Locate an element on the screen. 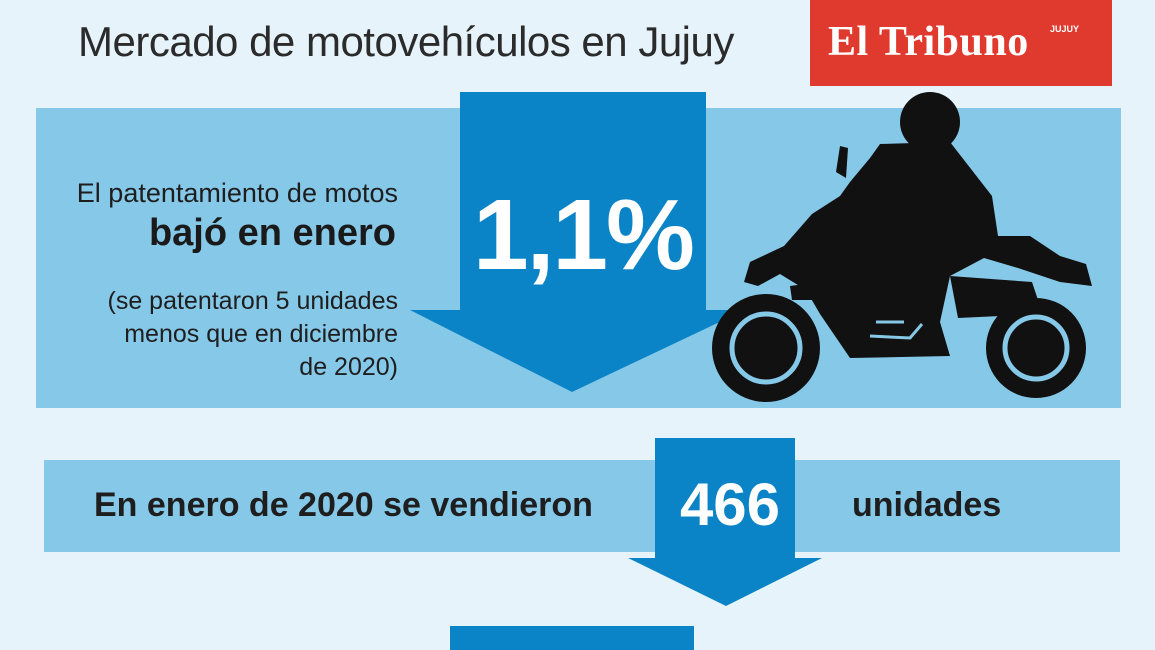 The height and width of the screenshot is (650, 1155). next-stat-box is located at coordinates (572, 638).